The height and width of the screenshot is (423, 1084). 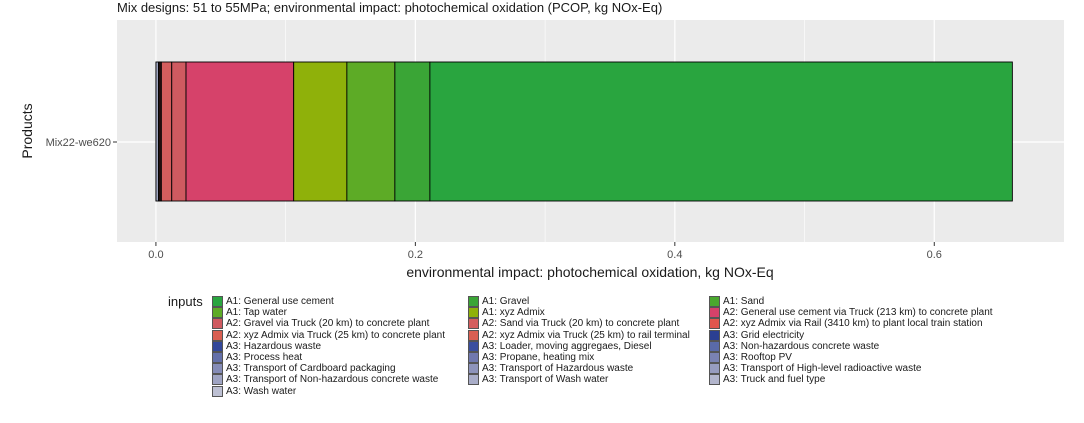 I want to click on legend-label: A1: Gravel, so click(x=506, y=301).